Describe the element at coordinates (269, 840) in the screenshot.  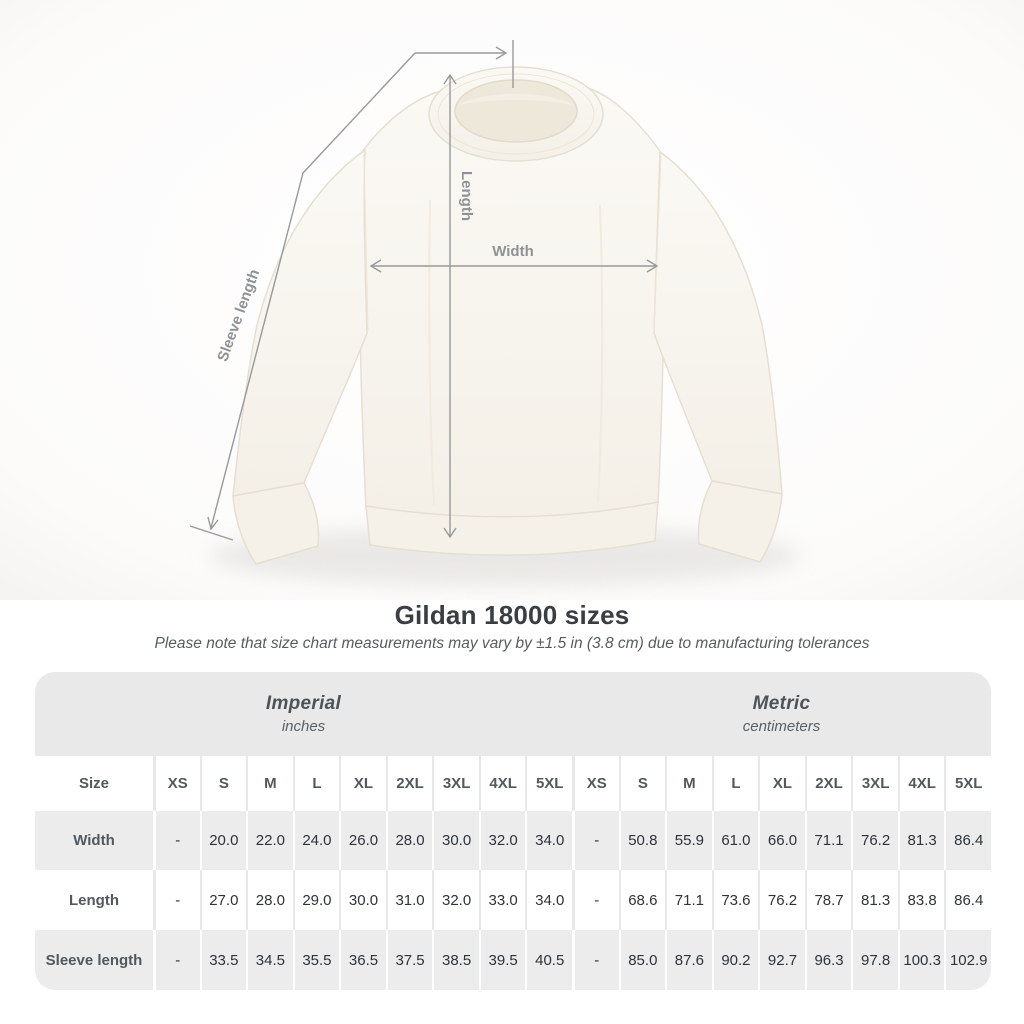
I see `value-cell: 22.0` at that location.